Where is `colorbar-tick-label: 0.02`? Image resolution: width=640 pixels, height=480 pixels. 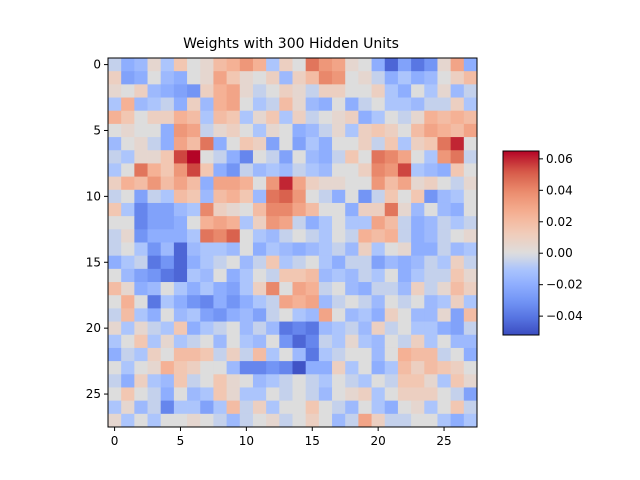 colorbar-tick-label: 0.02 is located at coordinates (559, 222).